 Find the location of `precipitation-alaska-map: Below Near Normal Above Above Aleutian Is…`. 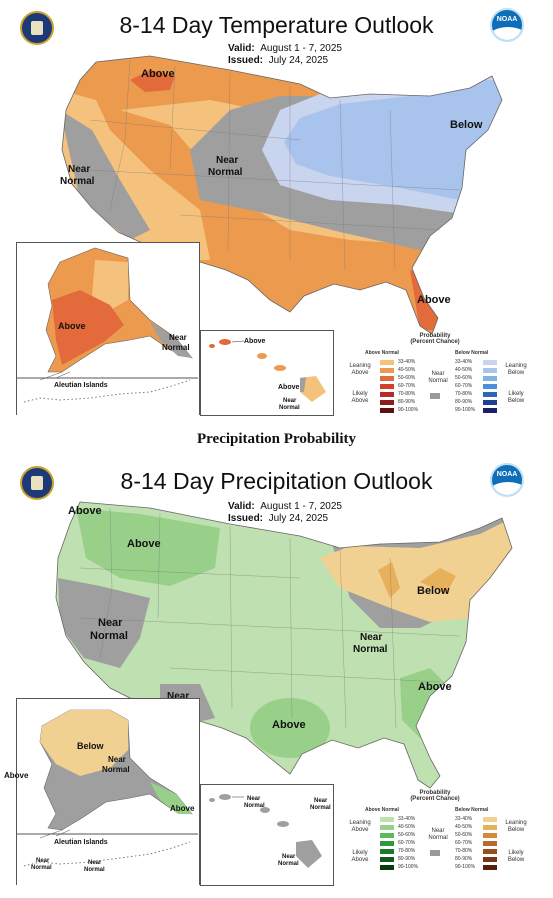

precipitation-alaska-map: Below Near Normal Above Above Aleutian Is… is located at coordinates (101, 791).